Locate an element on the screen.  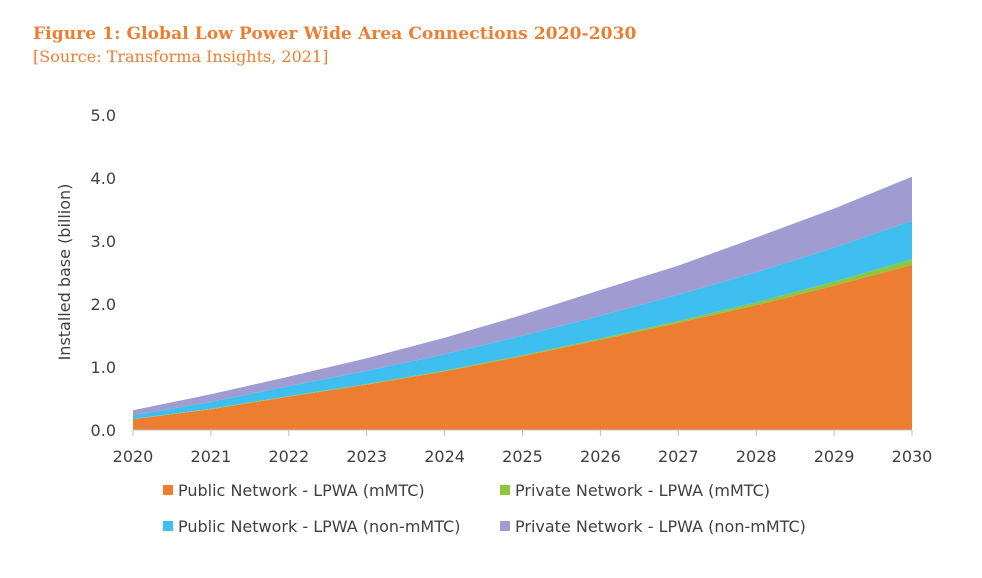
x-tick-label: 2022 is located at coordinates (288, 456).